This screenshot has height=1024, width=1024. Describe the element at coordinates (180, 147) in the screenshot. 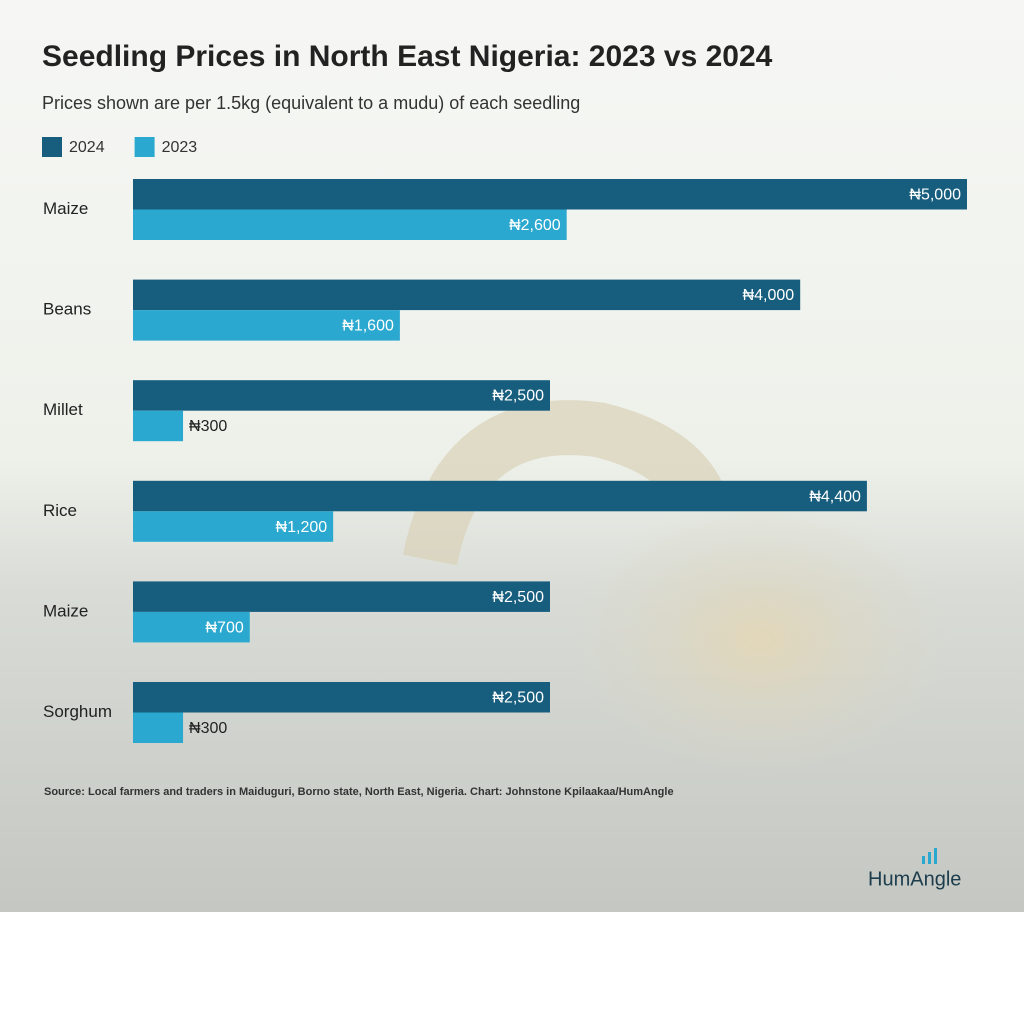

I see `legend-label: 2023` at that location.